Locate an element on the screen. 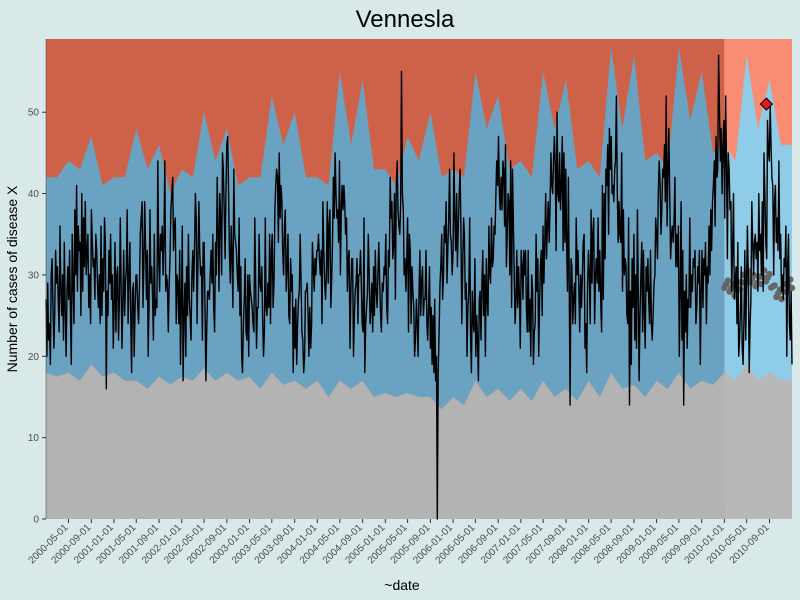  y-tick-label: 10 is located at coordinates (34, 438).